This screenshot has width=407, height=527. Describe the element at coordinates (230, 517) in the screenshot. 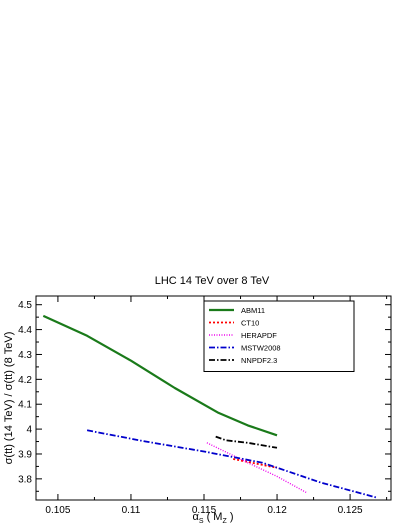

I see `x-axis-label-end: )` at that location.